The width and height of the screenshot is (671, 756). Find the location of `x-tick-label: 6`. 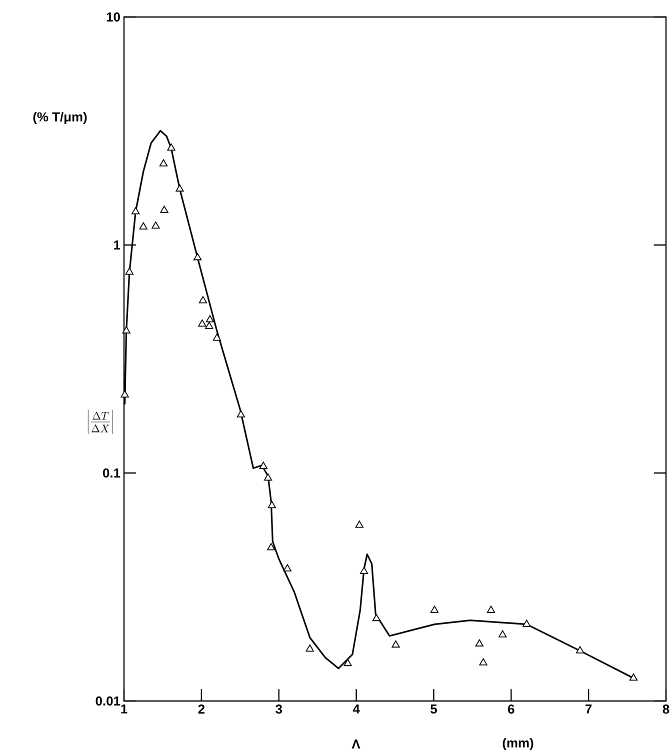

x-tick-label: 6 is located at coordinates (511, 709).